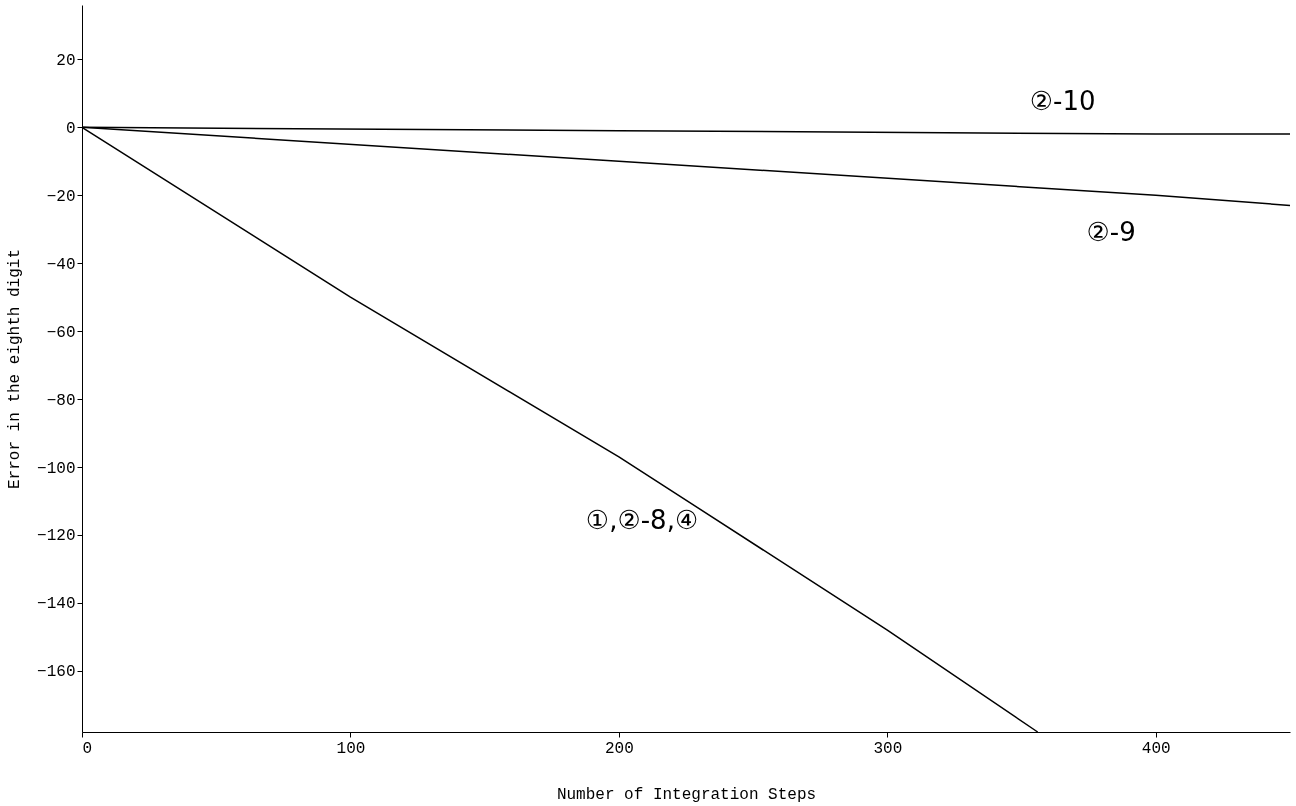 The height and width of the screenshot is (806, 1296). I want to click on x-tick-label: 300, so click(888, 748).